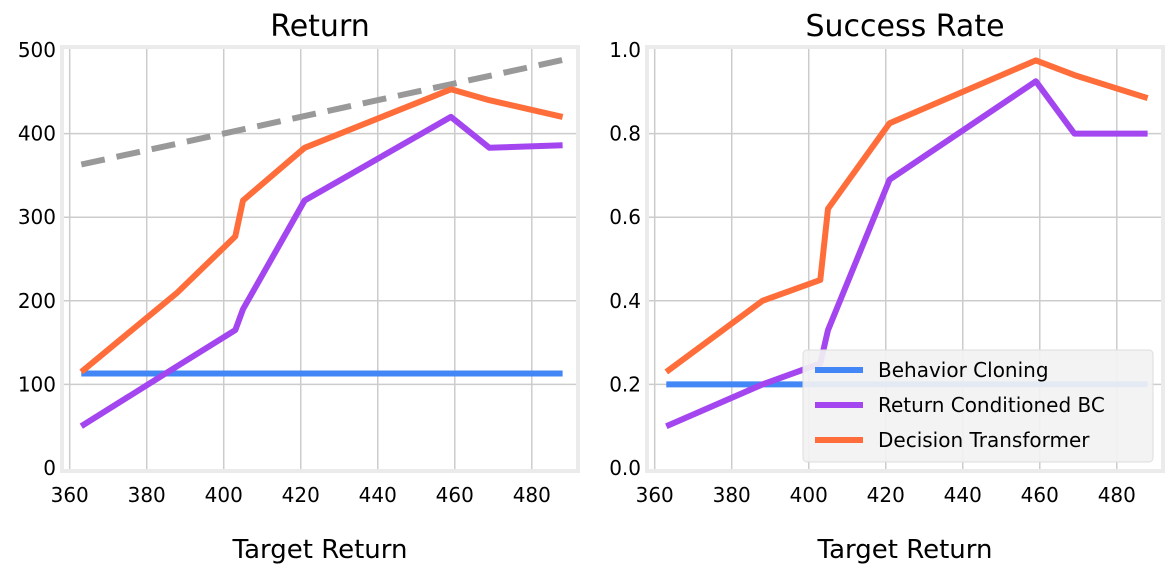  Describe the element at coordinates (625, 50) in the screenshot. I see `success-rate-y-tick-label: 1.0` at that location.